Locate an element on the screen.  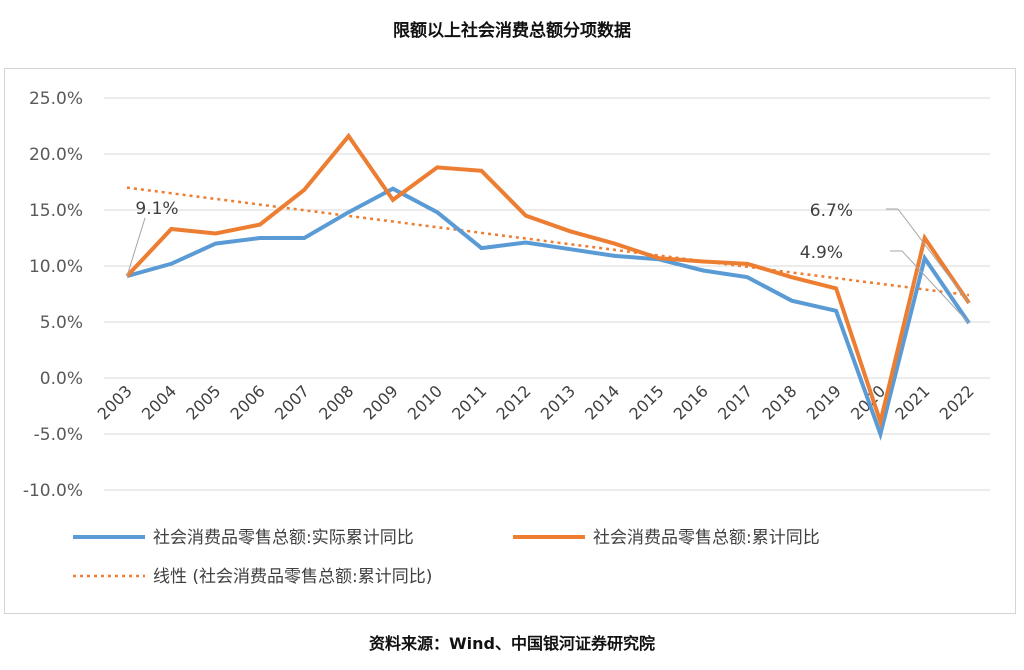
x-tick-label: 2019 is located at coordinates (824, 402).